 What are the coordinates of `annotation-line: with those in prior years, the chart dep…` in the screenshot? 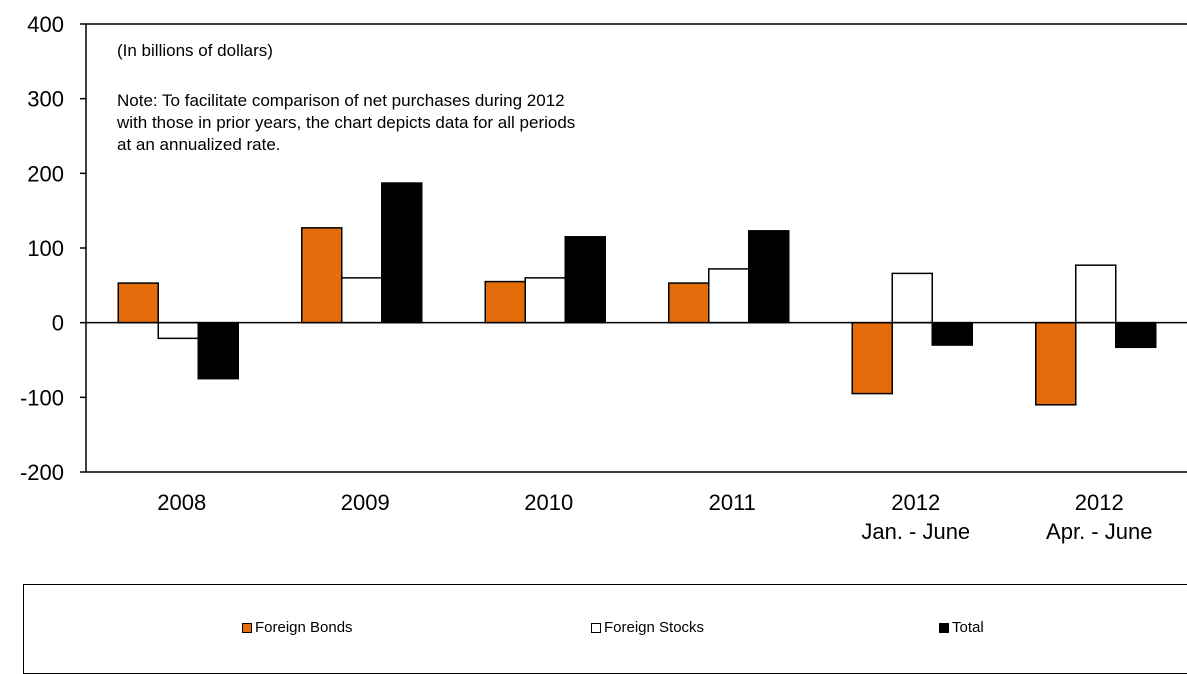 It's located at (345, 122).